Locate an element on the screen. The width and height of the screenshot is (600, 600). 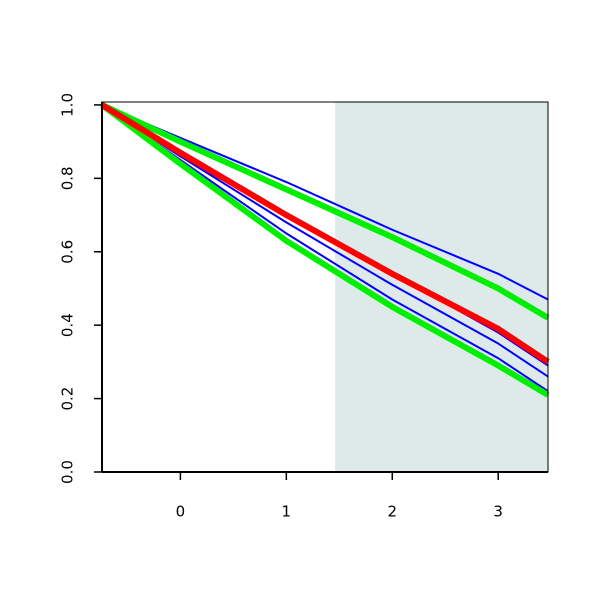
y-tick-label: 0.6 is located at coordinates (68, 252).